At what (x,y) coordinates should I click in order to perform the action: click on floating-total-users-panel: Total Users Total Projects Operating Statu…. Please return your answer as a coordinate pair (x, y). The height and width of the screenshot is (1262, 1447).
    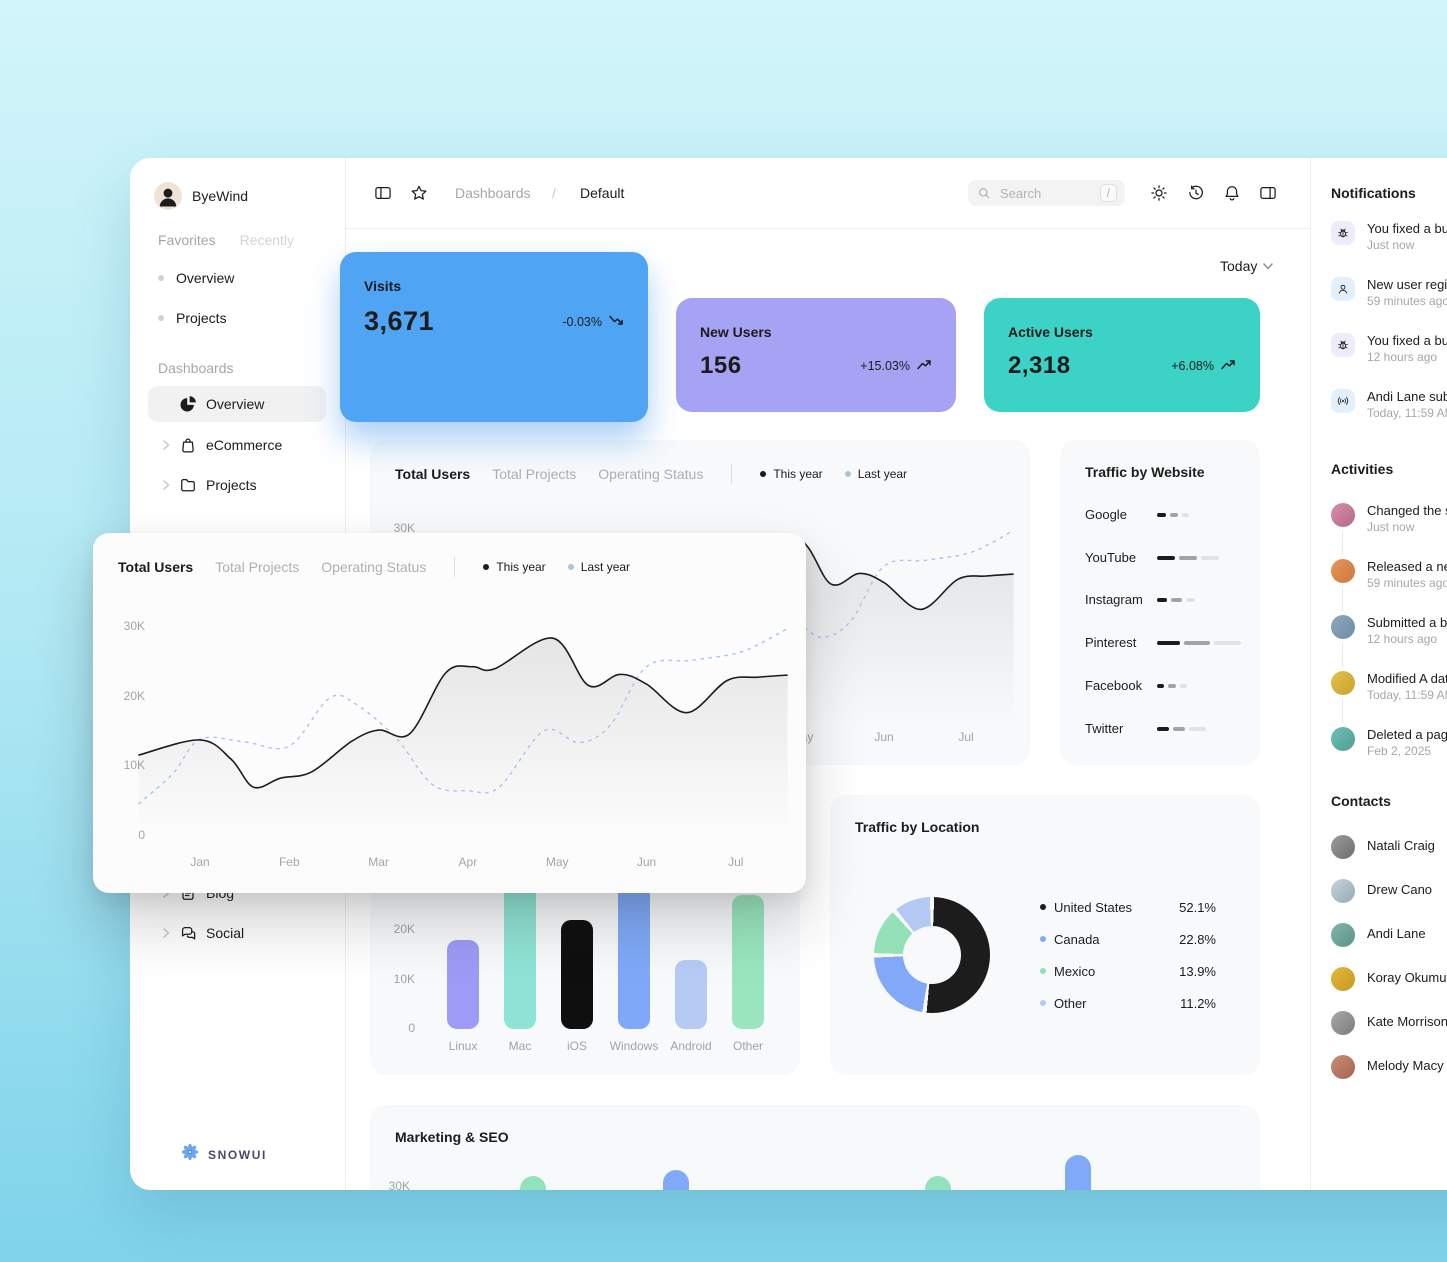
    Looking at the image, I should click on (449, 713).